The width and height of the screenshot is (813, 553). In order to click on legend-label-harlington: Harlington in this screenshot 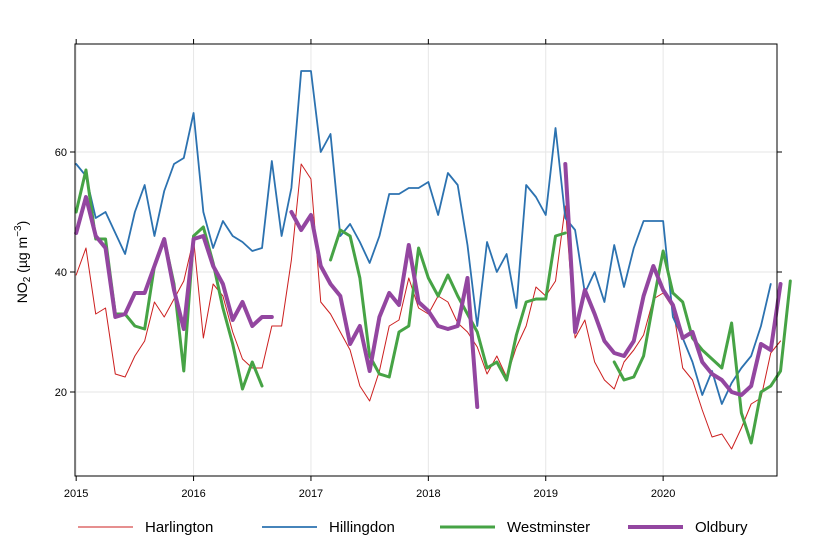, I will do `click(179, 527)`.